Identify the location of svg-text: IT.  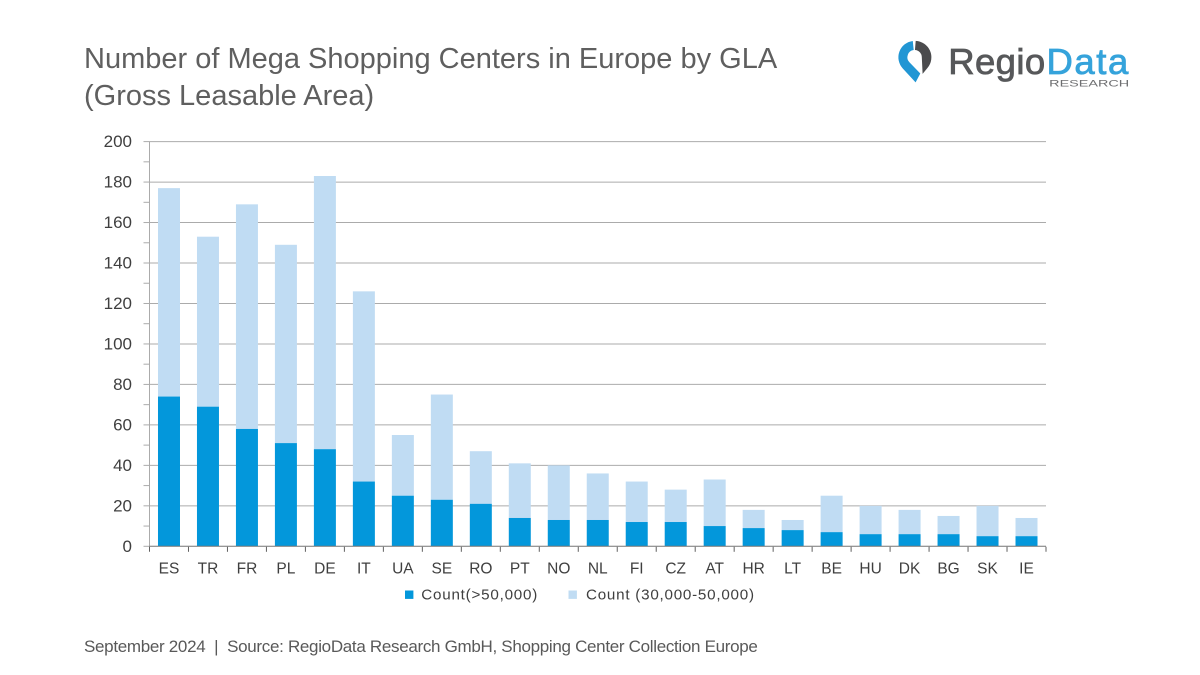
(364, 569).